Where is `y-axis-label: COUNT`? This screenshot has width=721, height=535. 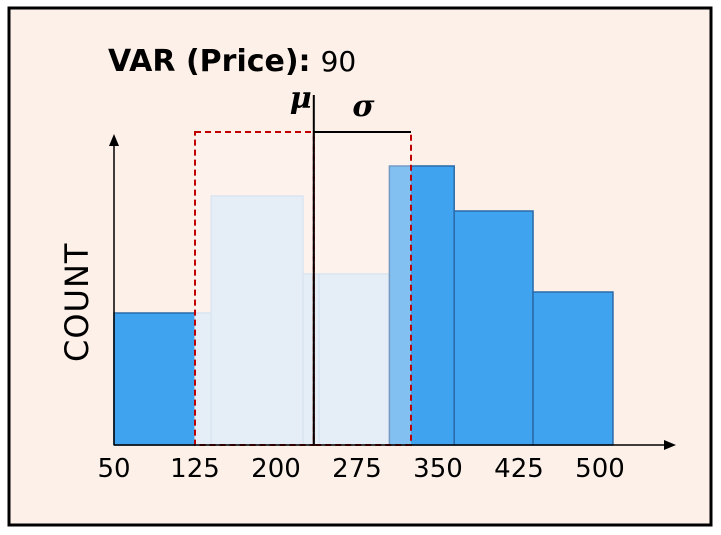
y-axis-label: COUNT is located at coordinates (77, 302).